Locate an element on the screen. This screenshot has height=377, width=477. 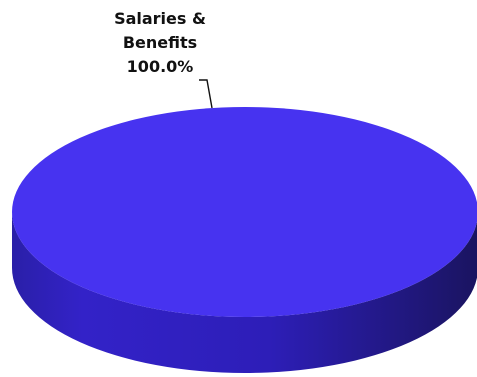
slice-category-label: Benefits is located at coordinates (160, 42).